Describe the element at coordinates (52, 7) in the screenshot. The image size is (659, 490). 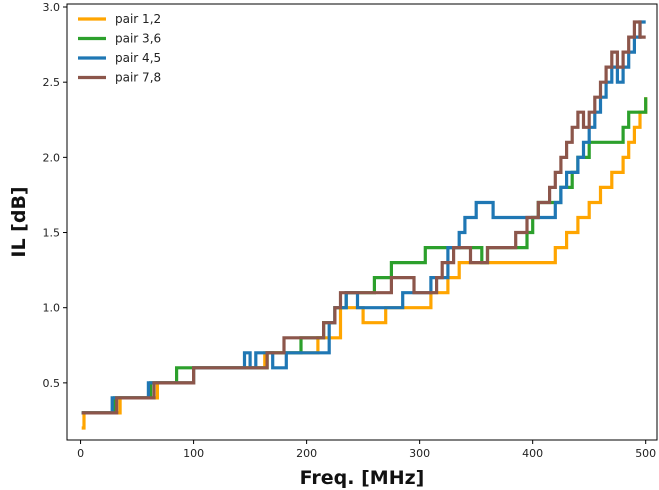
I see `y-tick-label: 3.0` at that location.